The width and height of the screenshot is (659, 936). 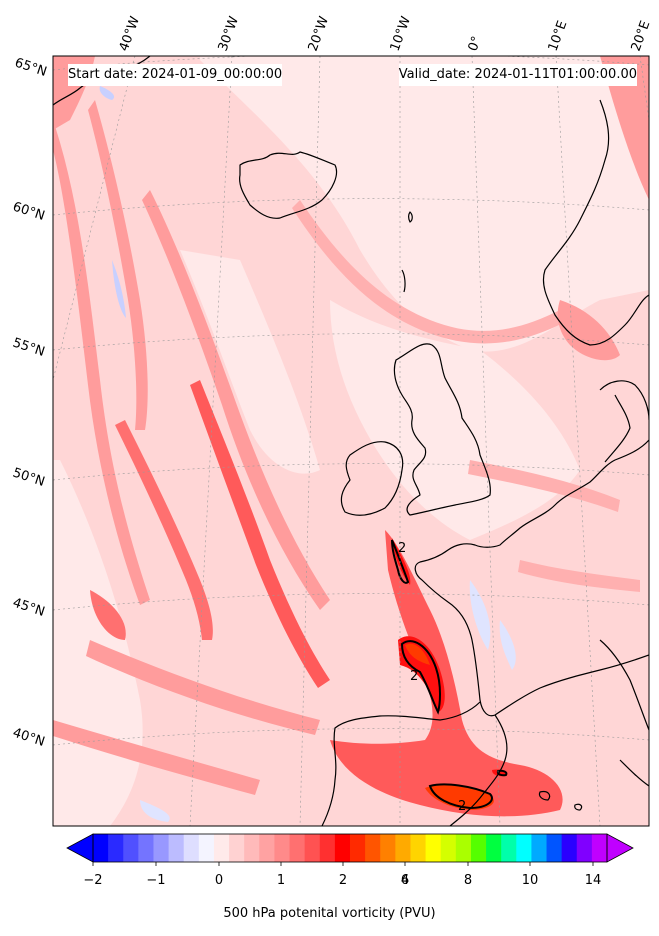 I want to click on colorbar-tick-label: 1, so click(x=281, y=880).